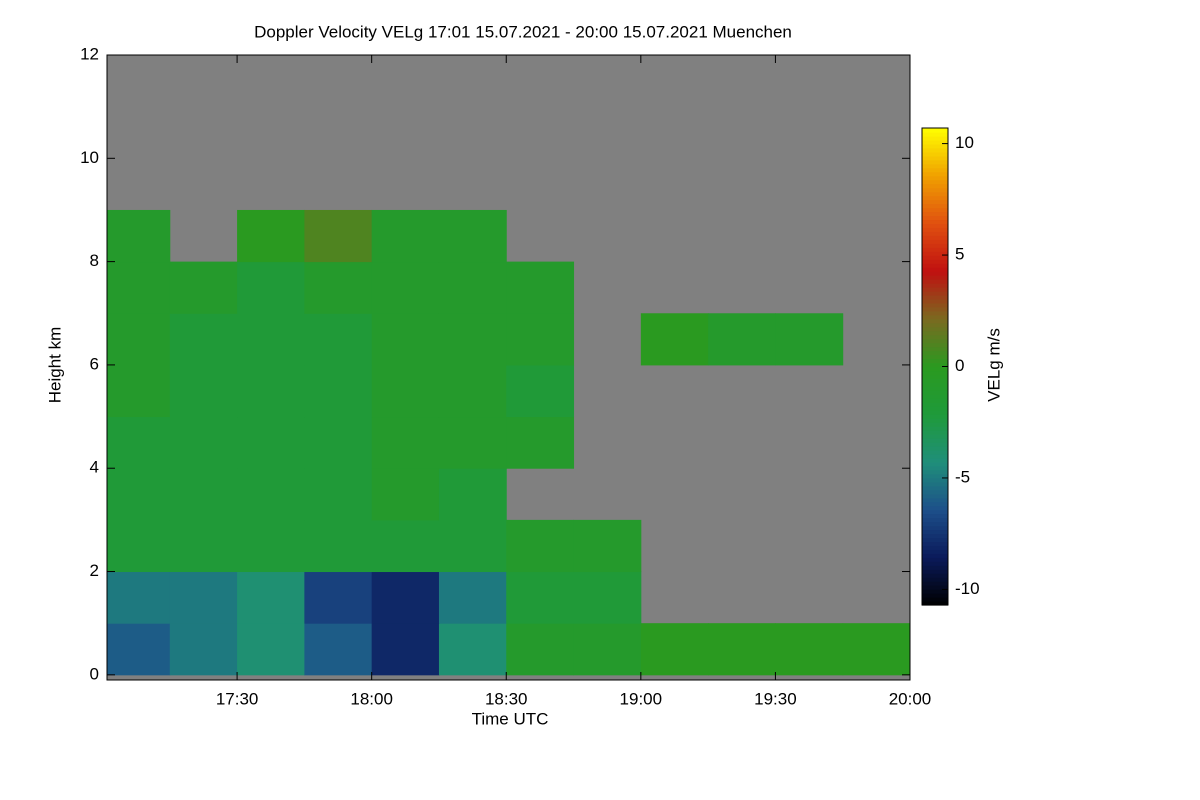  I want to click on y-axis-label: Height km, so click(54, 365).